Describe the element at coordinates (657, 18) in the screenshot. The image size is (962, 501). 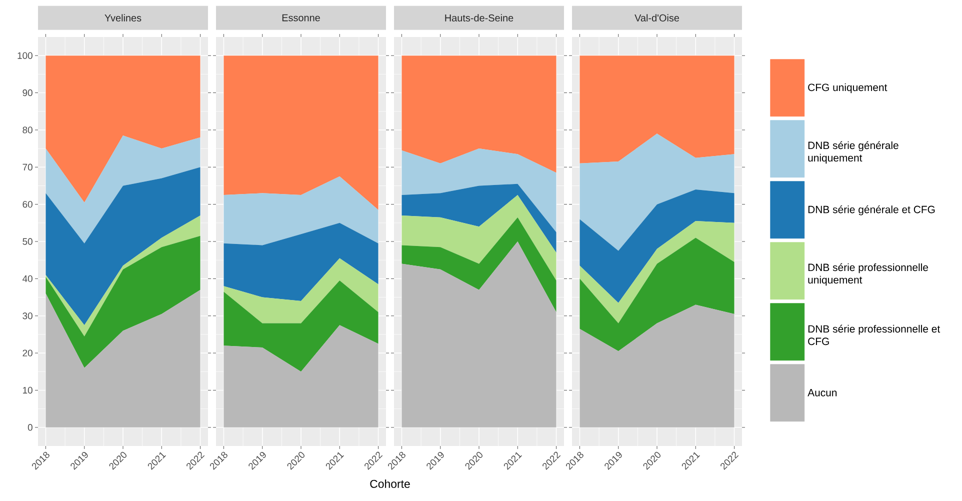
I see `chart-title: Val-d'Oise` at that location.